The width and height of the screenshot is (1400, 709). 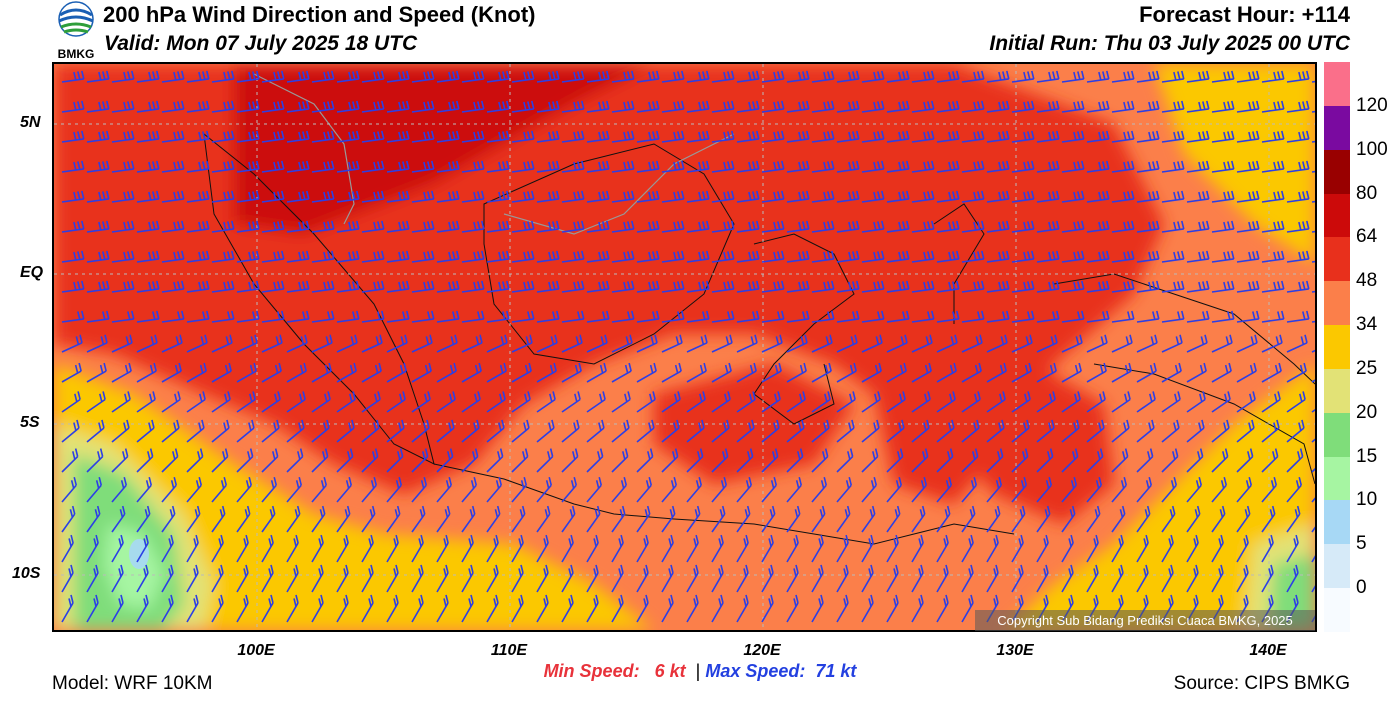 I want to click on colorbar-label: 64, so click(x=1367, y=237).